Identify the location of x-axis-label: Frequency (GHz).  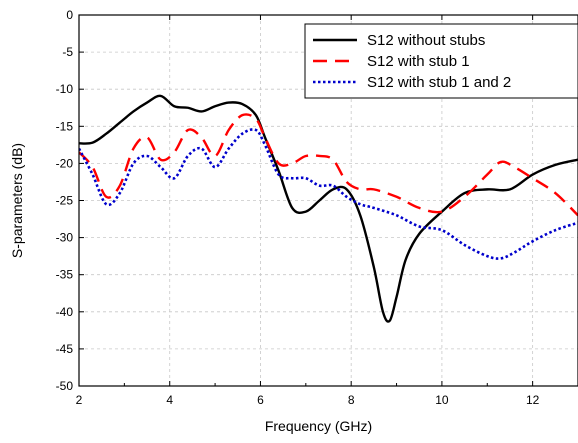
(318, 426).